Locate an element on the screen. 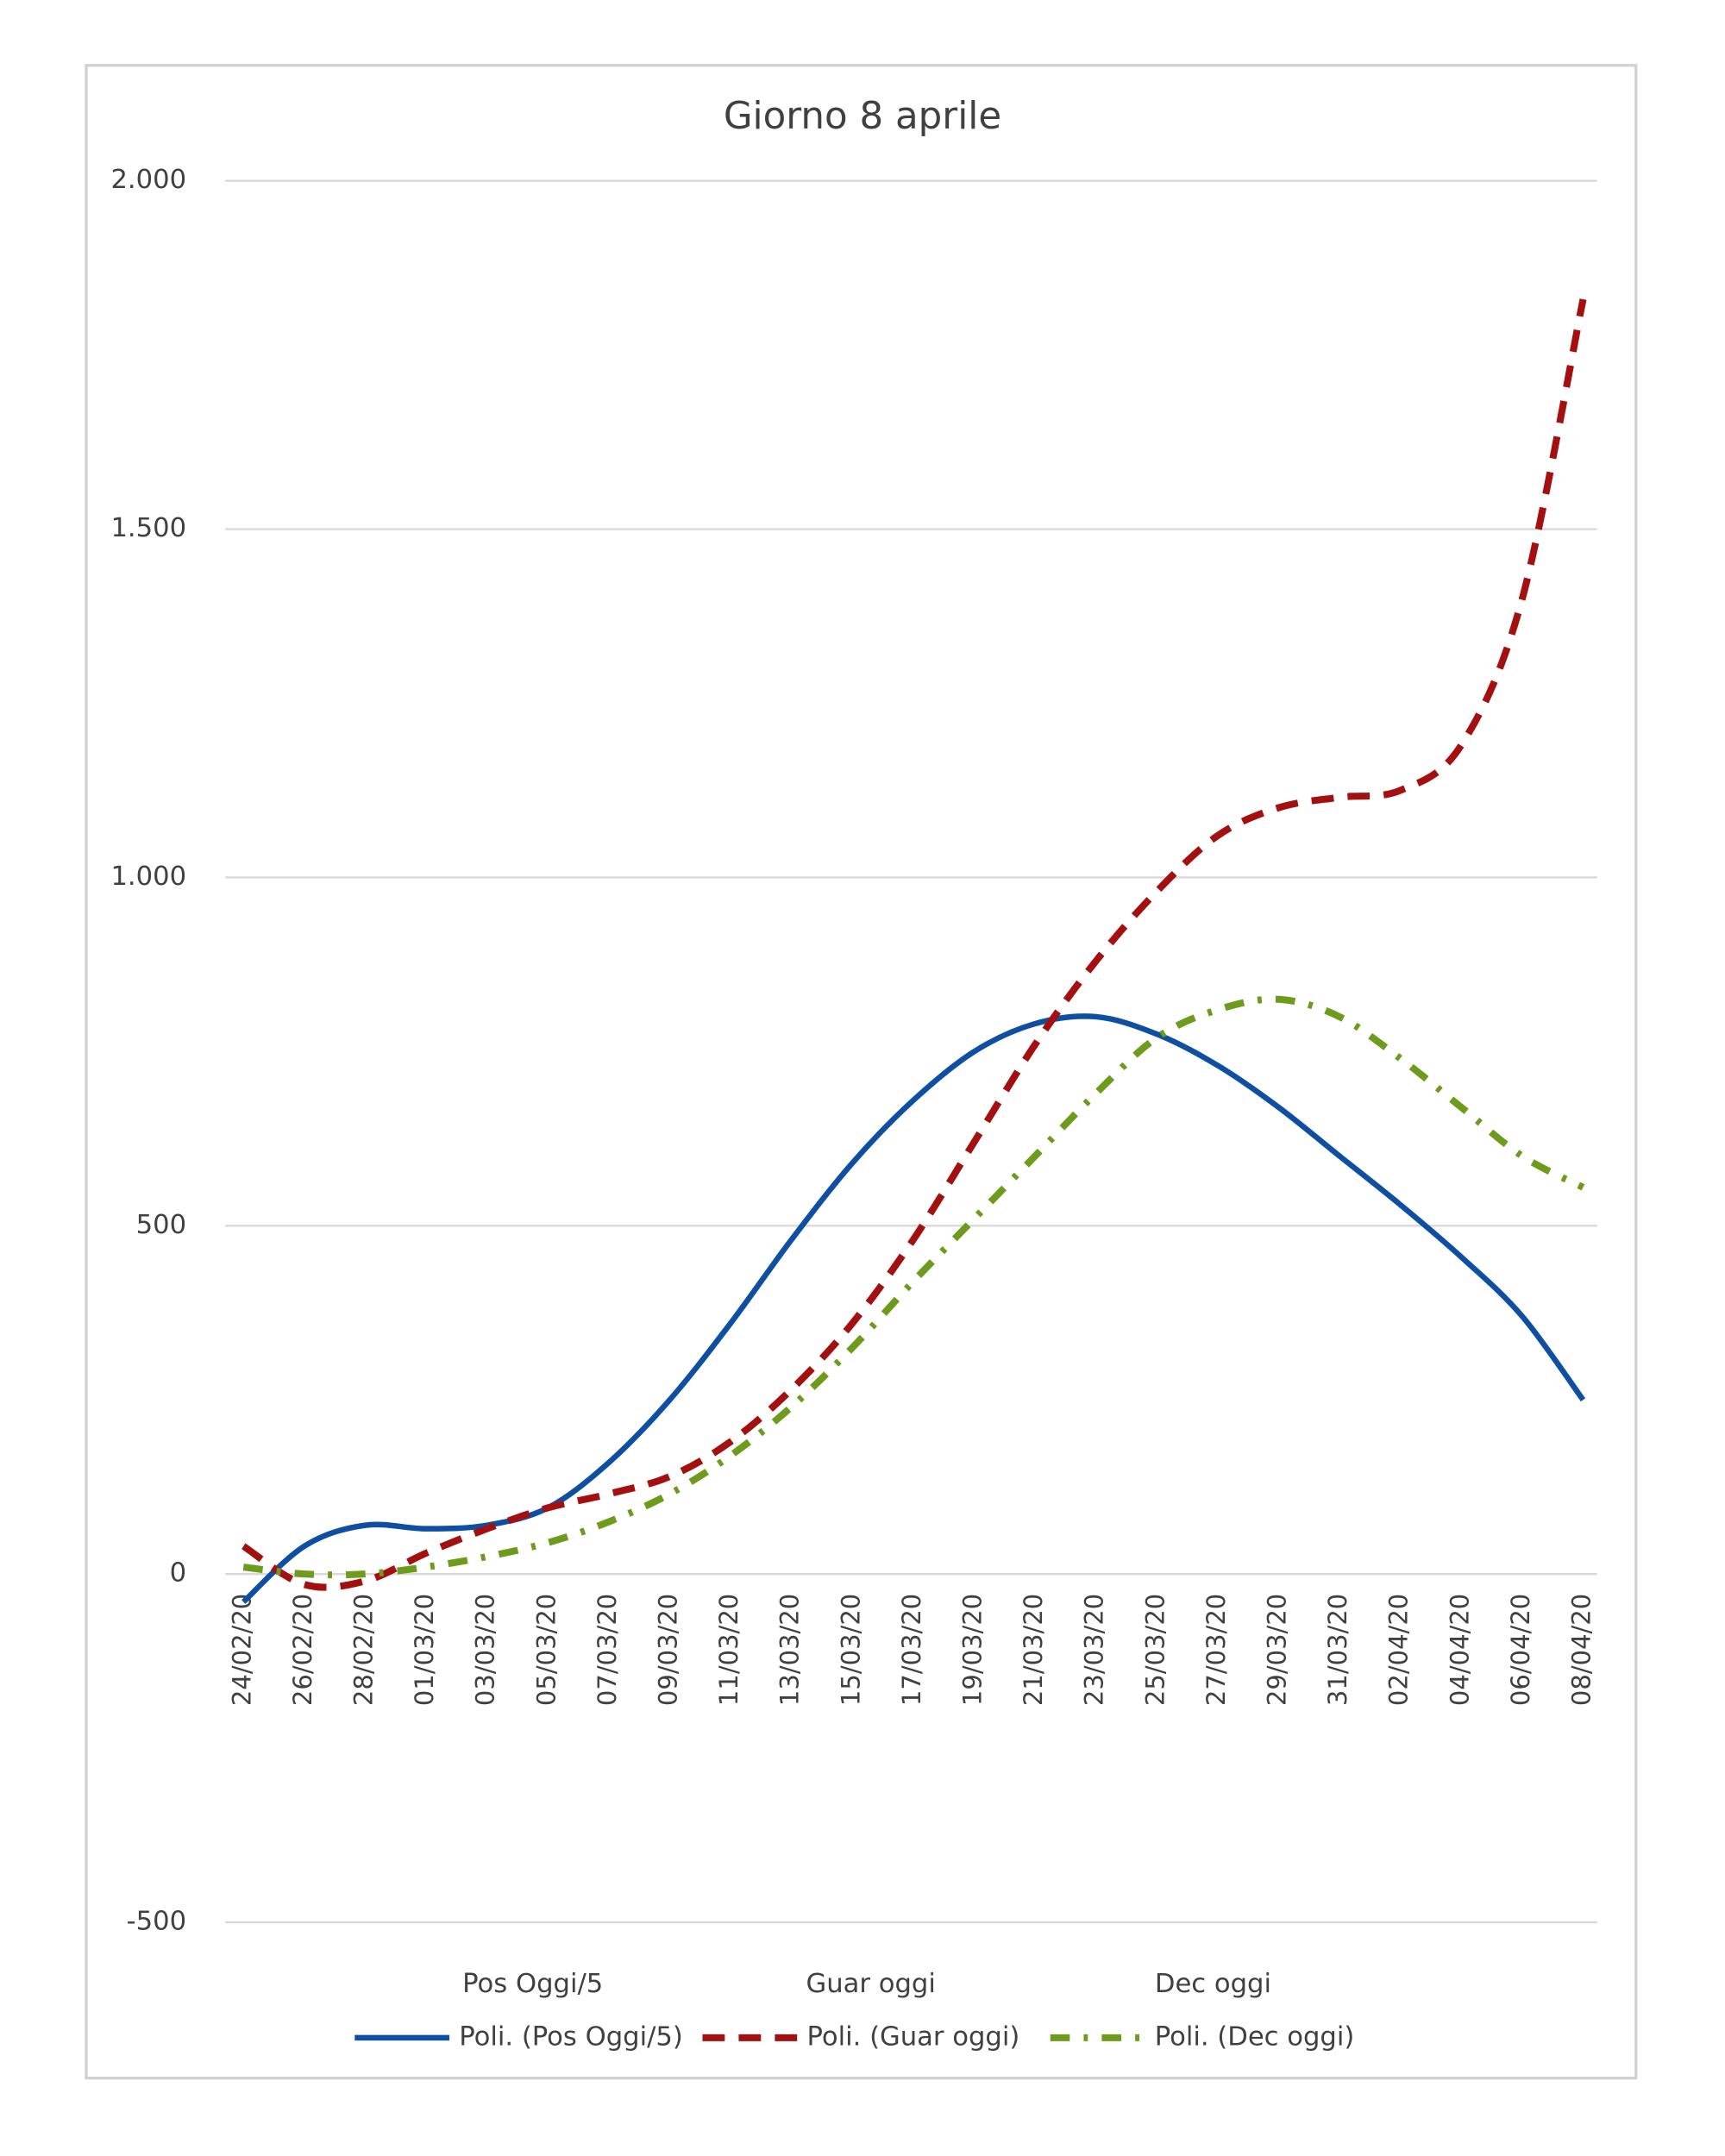 The width and height of the screenshot is (1725, 2156). x-tick-label: 27/03/20 is located at coordinates (1216, 1650).